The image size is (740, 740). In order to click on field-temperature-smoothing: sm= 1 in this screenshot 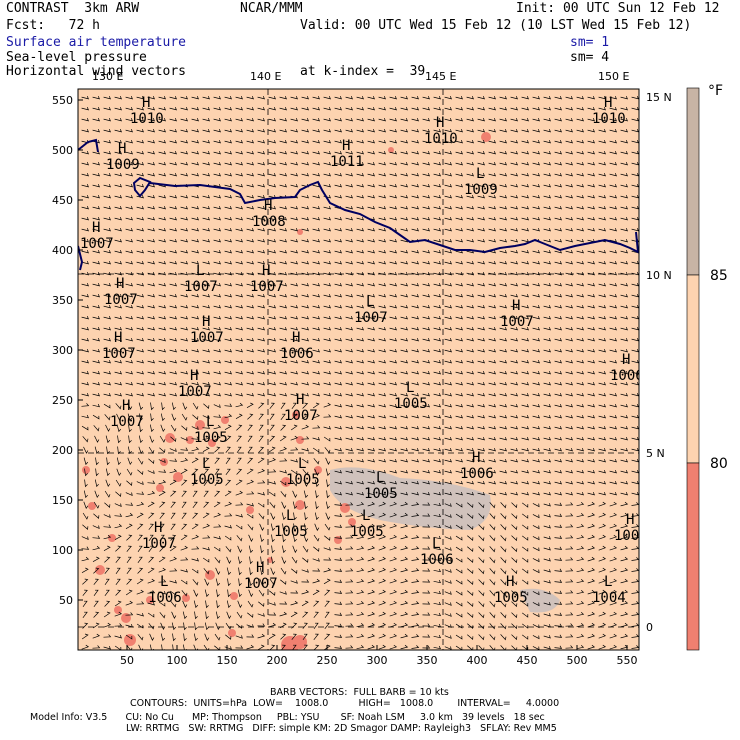, I will do `click(590, 42)`.